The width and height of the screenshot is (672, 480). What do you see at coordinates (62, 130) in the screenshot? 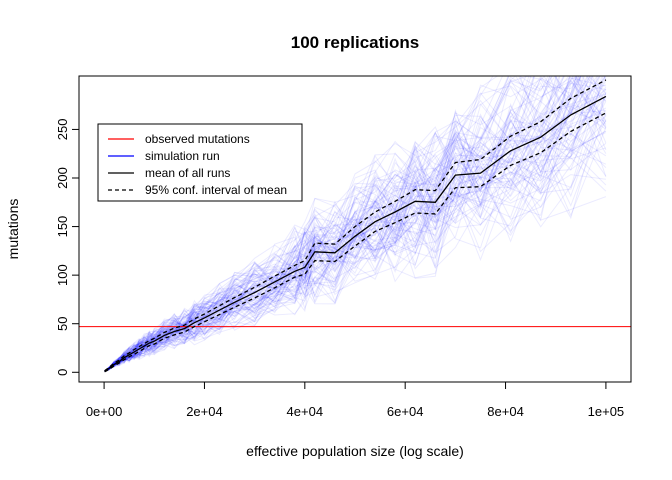
I see `y-tick-label: 250` at bounding box center [62, 130].